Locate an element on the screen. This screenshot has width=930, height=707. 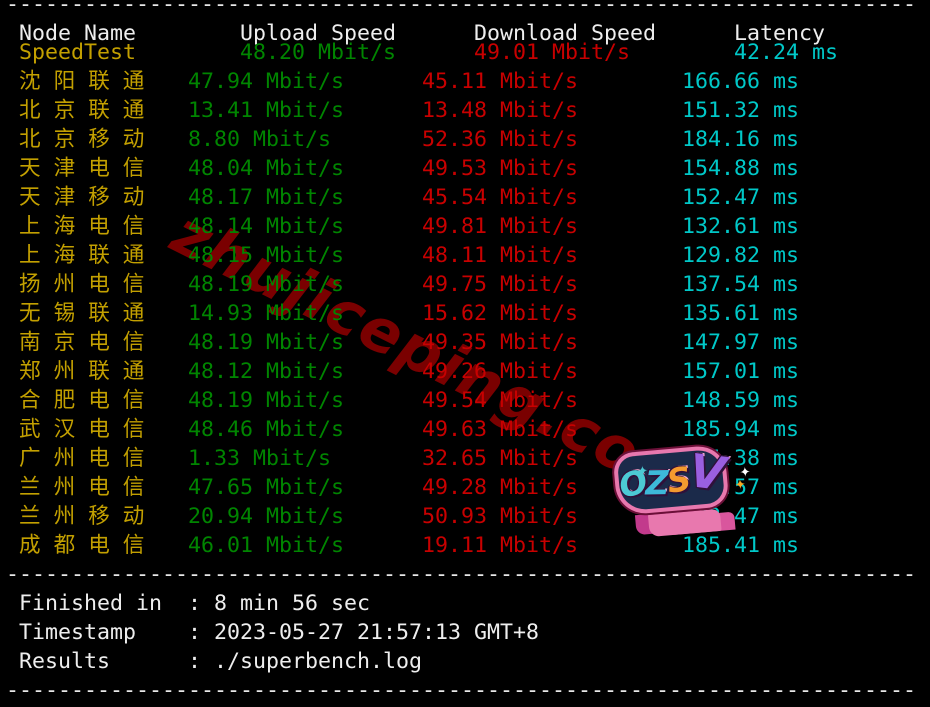
latency-cell: 137.54 ms is located at coordinates (741, 284).